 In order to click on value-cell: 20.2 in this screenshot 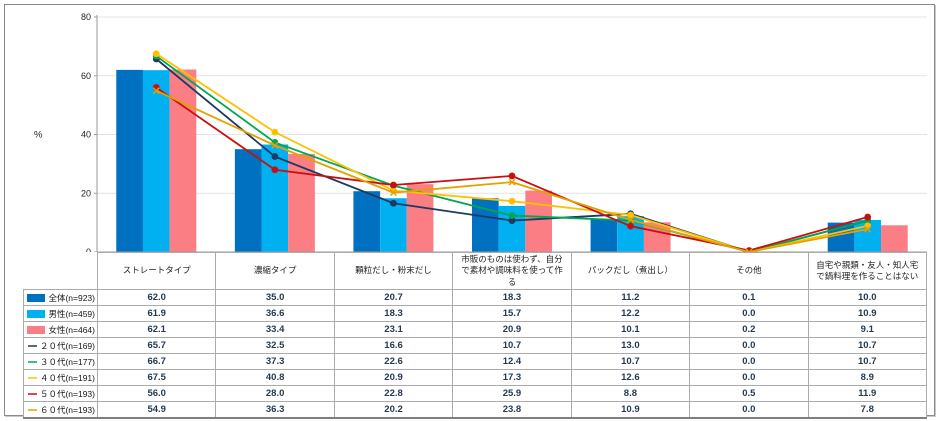, I will do `click(393, 410)`.